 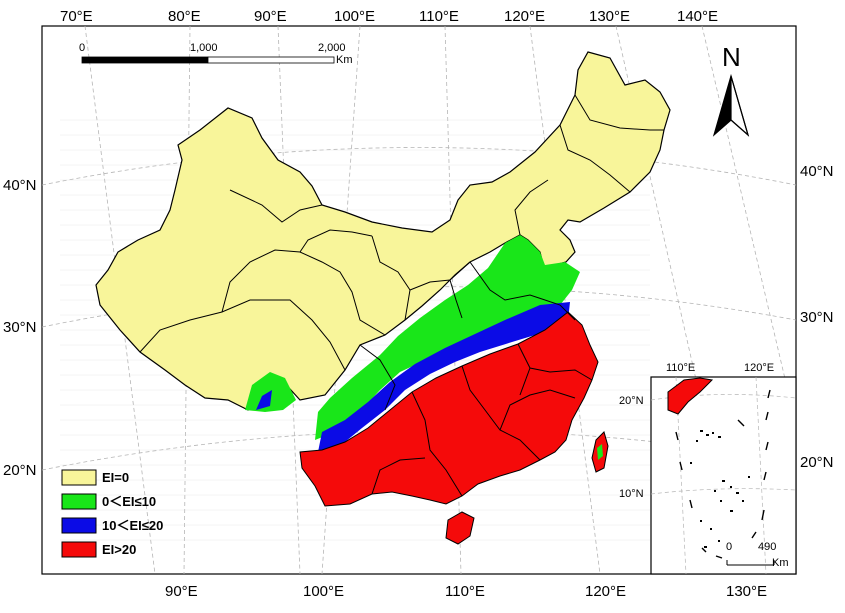 I want to click on legend-label: EI>20, so click(x=119, y=549).